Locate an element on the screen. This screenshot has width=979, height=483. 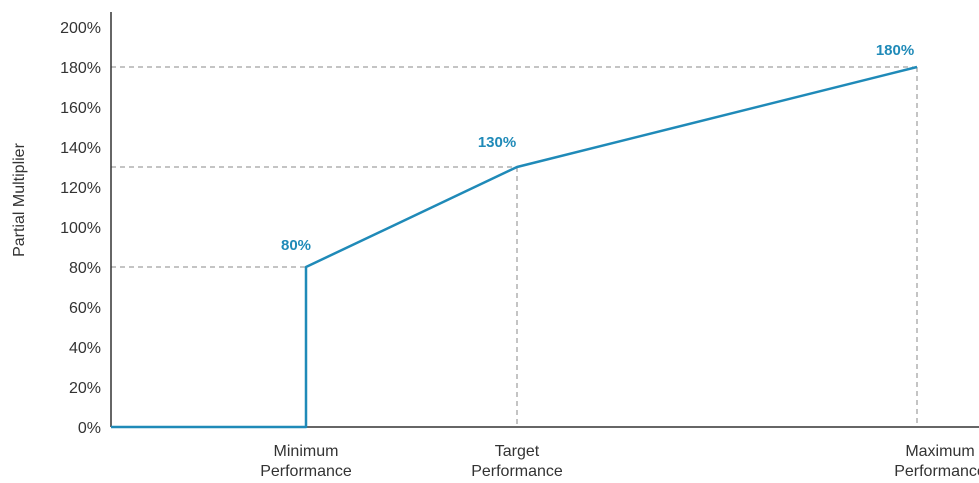
x-category-label-line1: Target is located at coordinates (517, 451).